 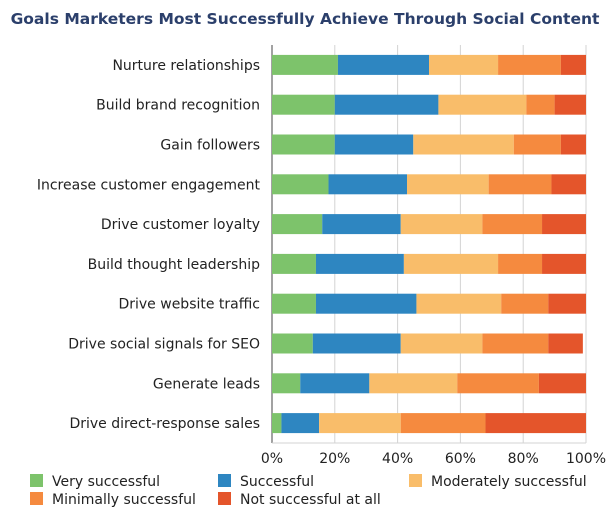 What do you see at coordinates (460, 459) in the screenshot?
I see `x-tick-label: 60%` at bounding box center [460, 459].